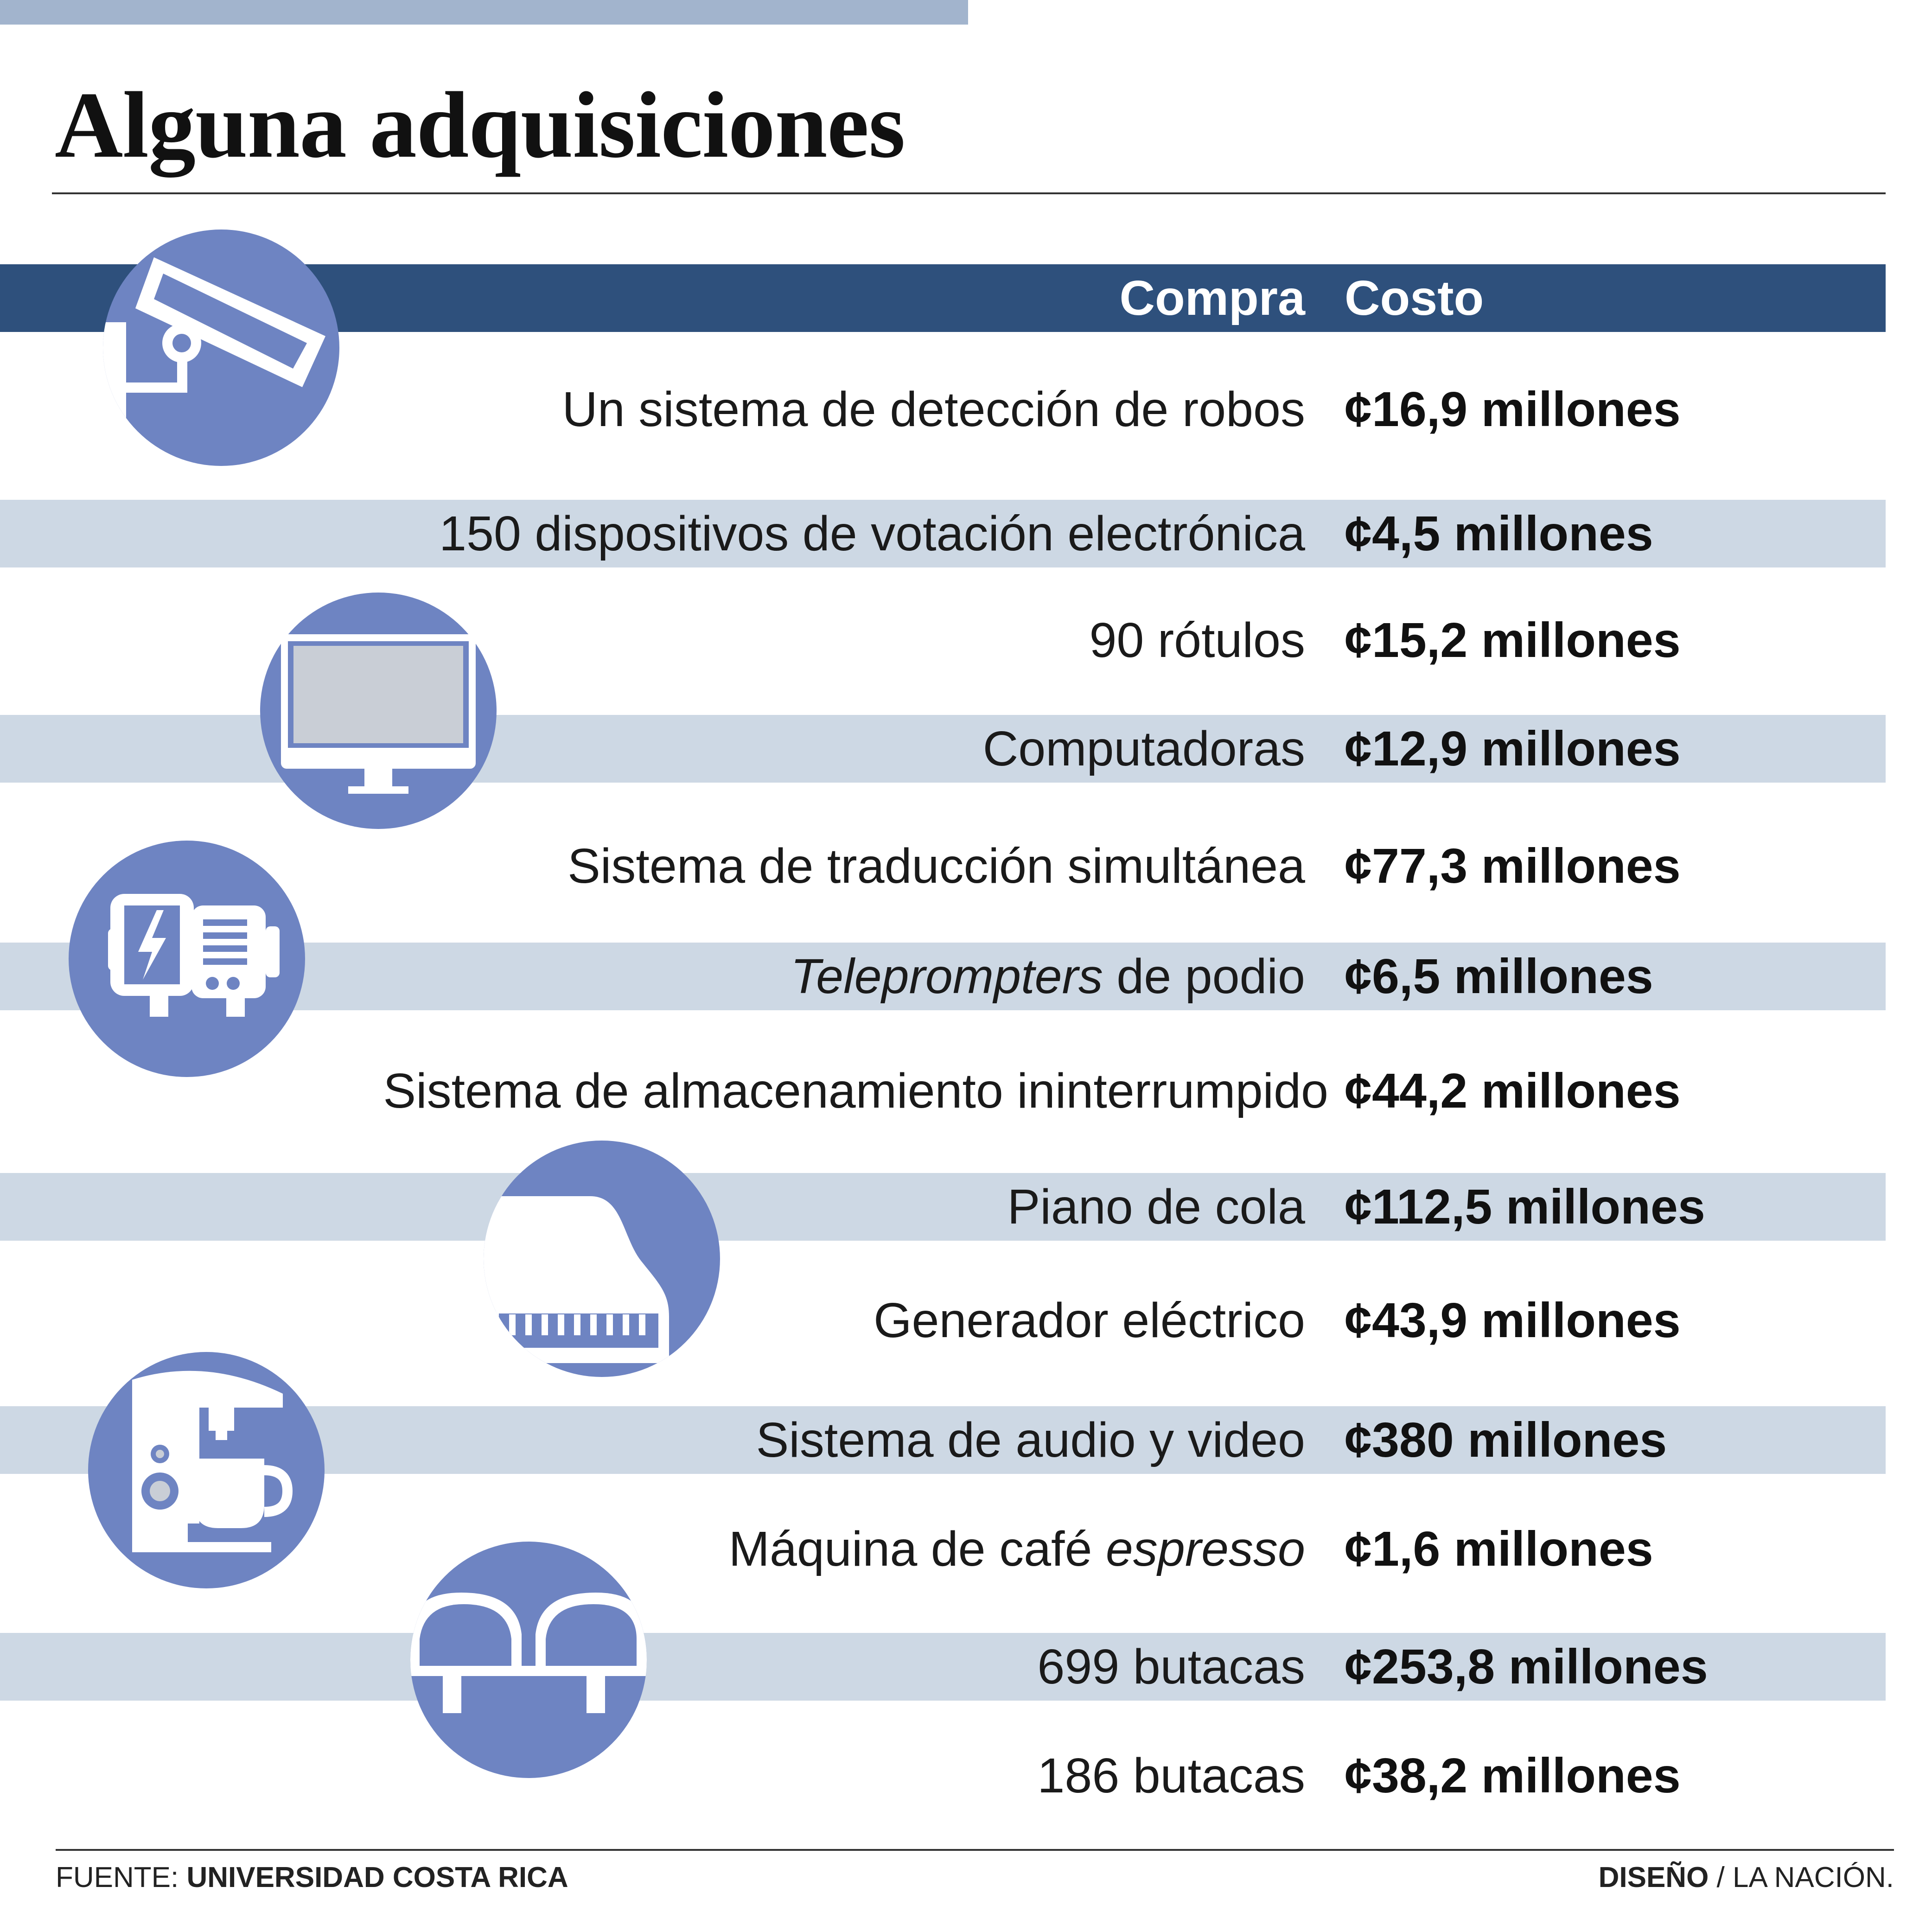 The image size is (1932, 1906). Describe the element at coordinates (1513, 1775) in the screenshot. I see `purchase-cost: ¢38,2 millones` at that location.